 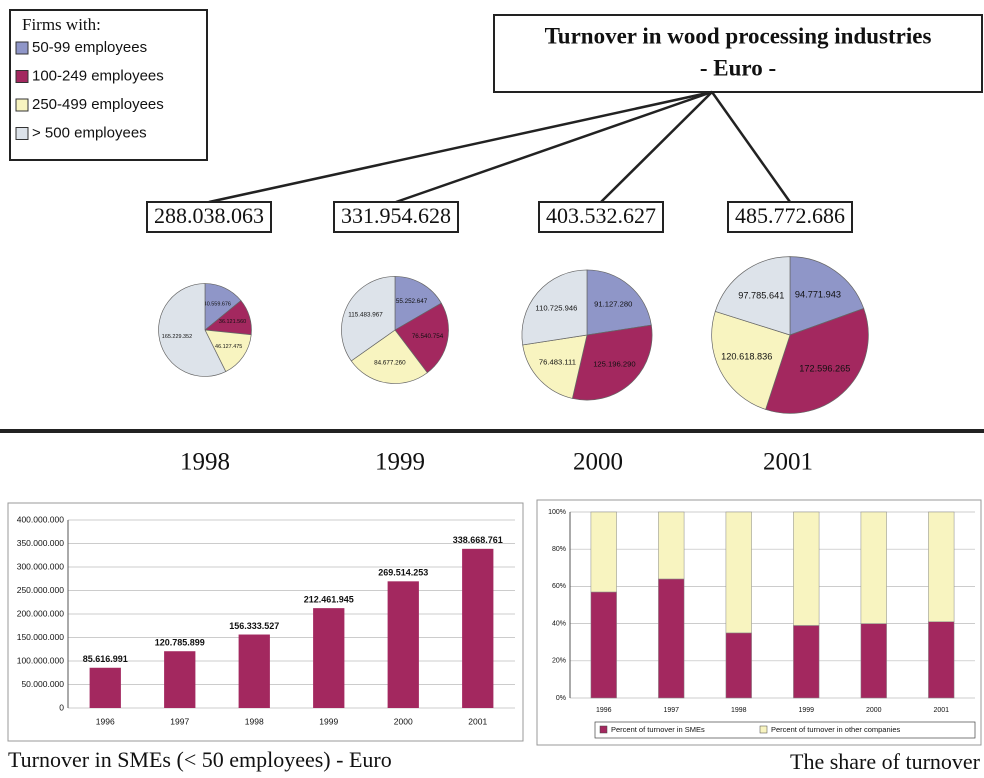 What do you see at coordinates (41, 519) in the screenshot?
I see `y-tick-label: 400.000.000` at bounding box center [41, 519].